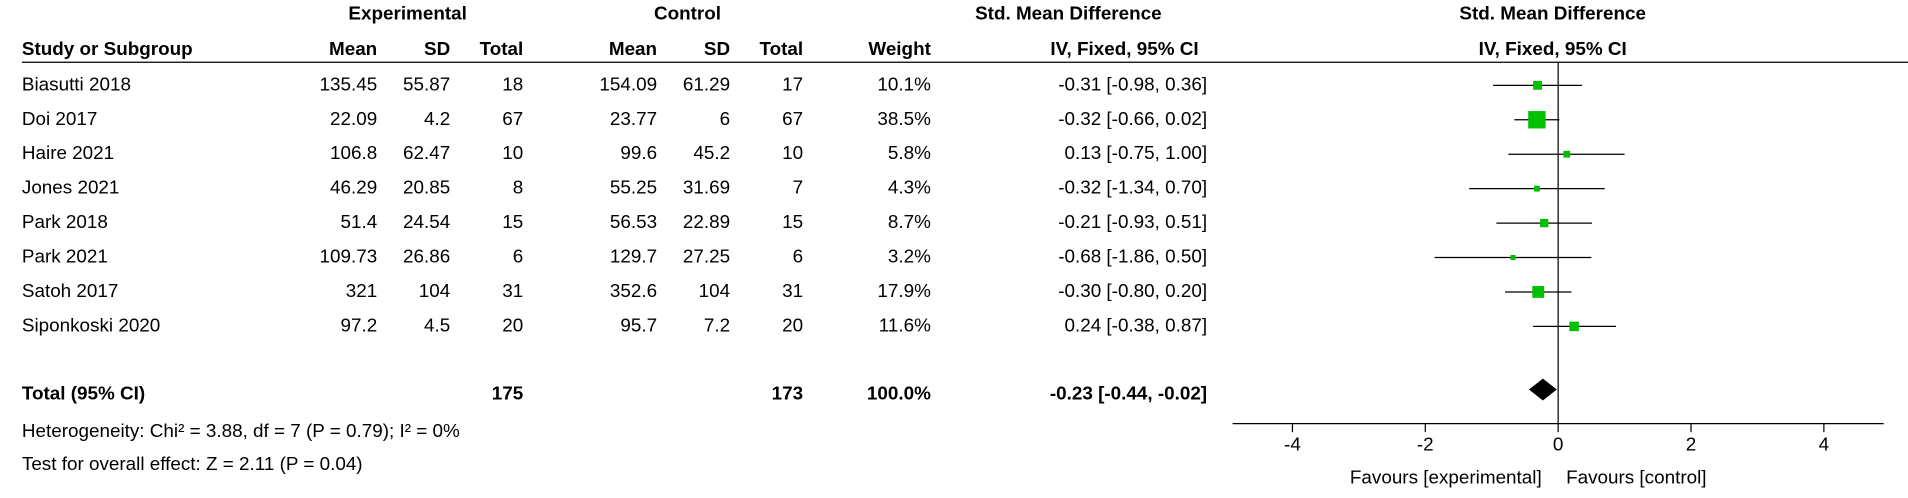 The height and width of the screenshot is (498, 1908). What do you see at coordinates (706, 187) in the screenshot?
I see `table-cell: 31.69` at bounding box center [706, 187].